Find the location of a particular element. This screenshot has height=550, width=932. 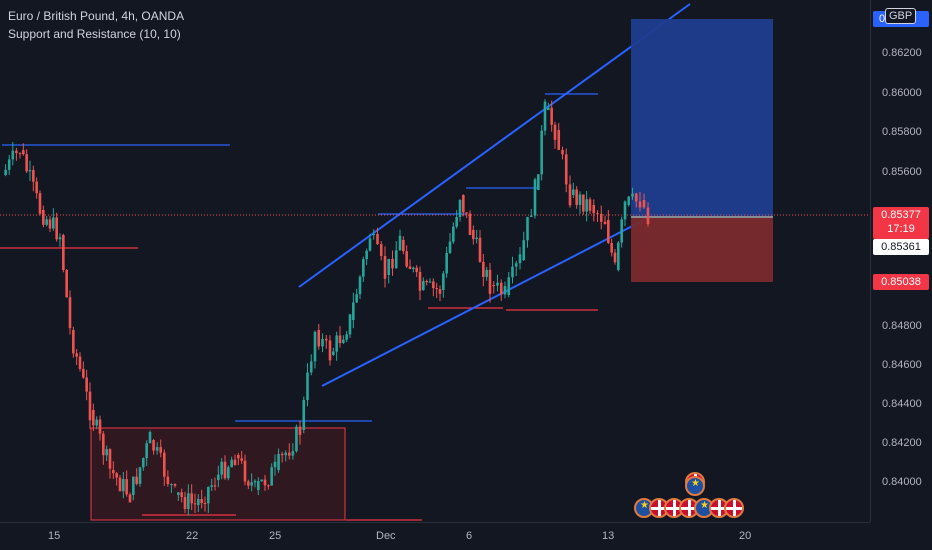

currency-badge: GBP is located at coordinates (901, 16).